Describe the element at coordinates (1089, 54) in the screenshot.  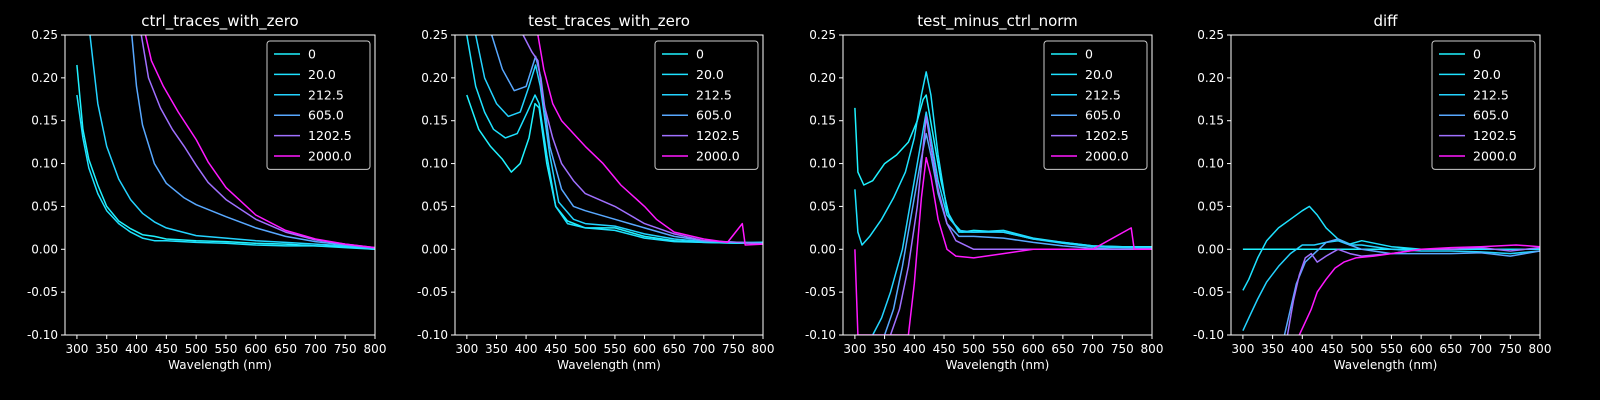
I see `legend-label: 0` at that location.